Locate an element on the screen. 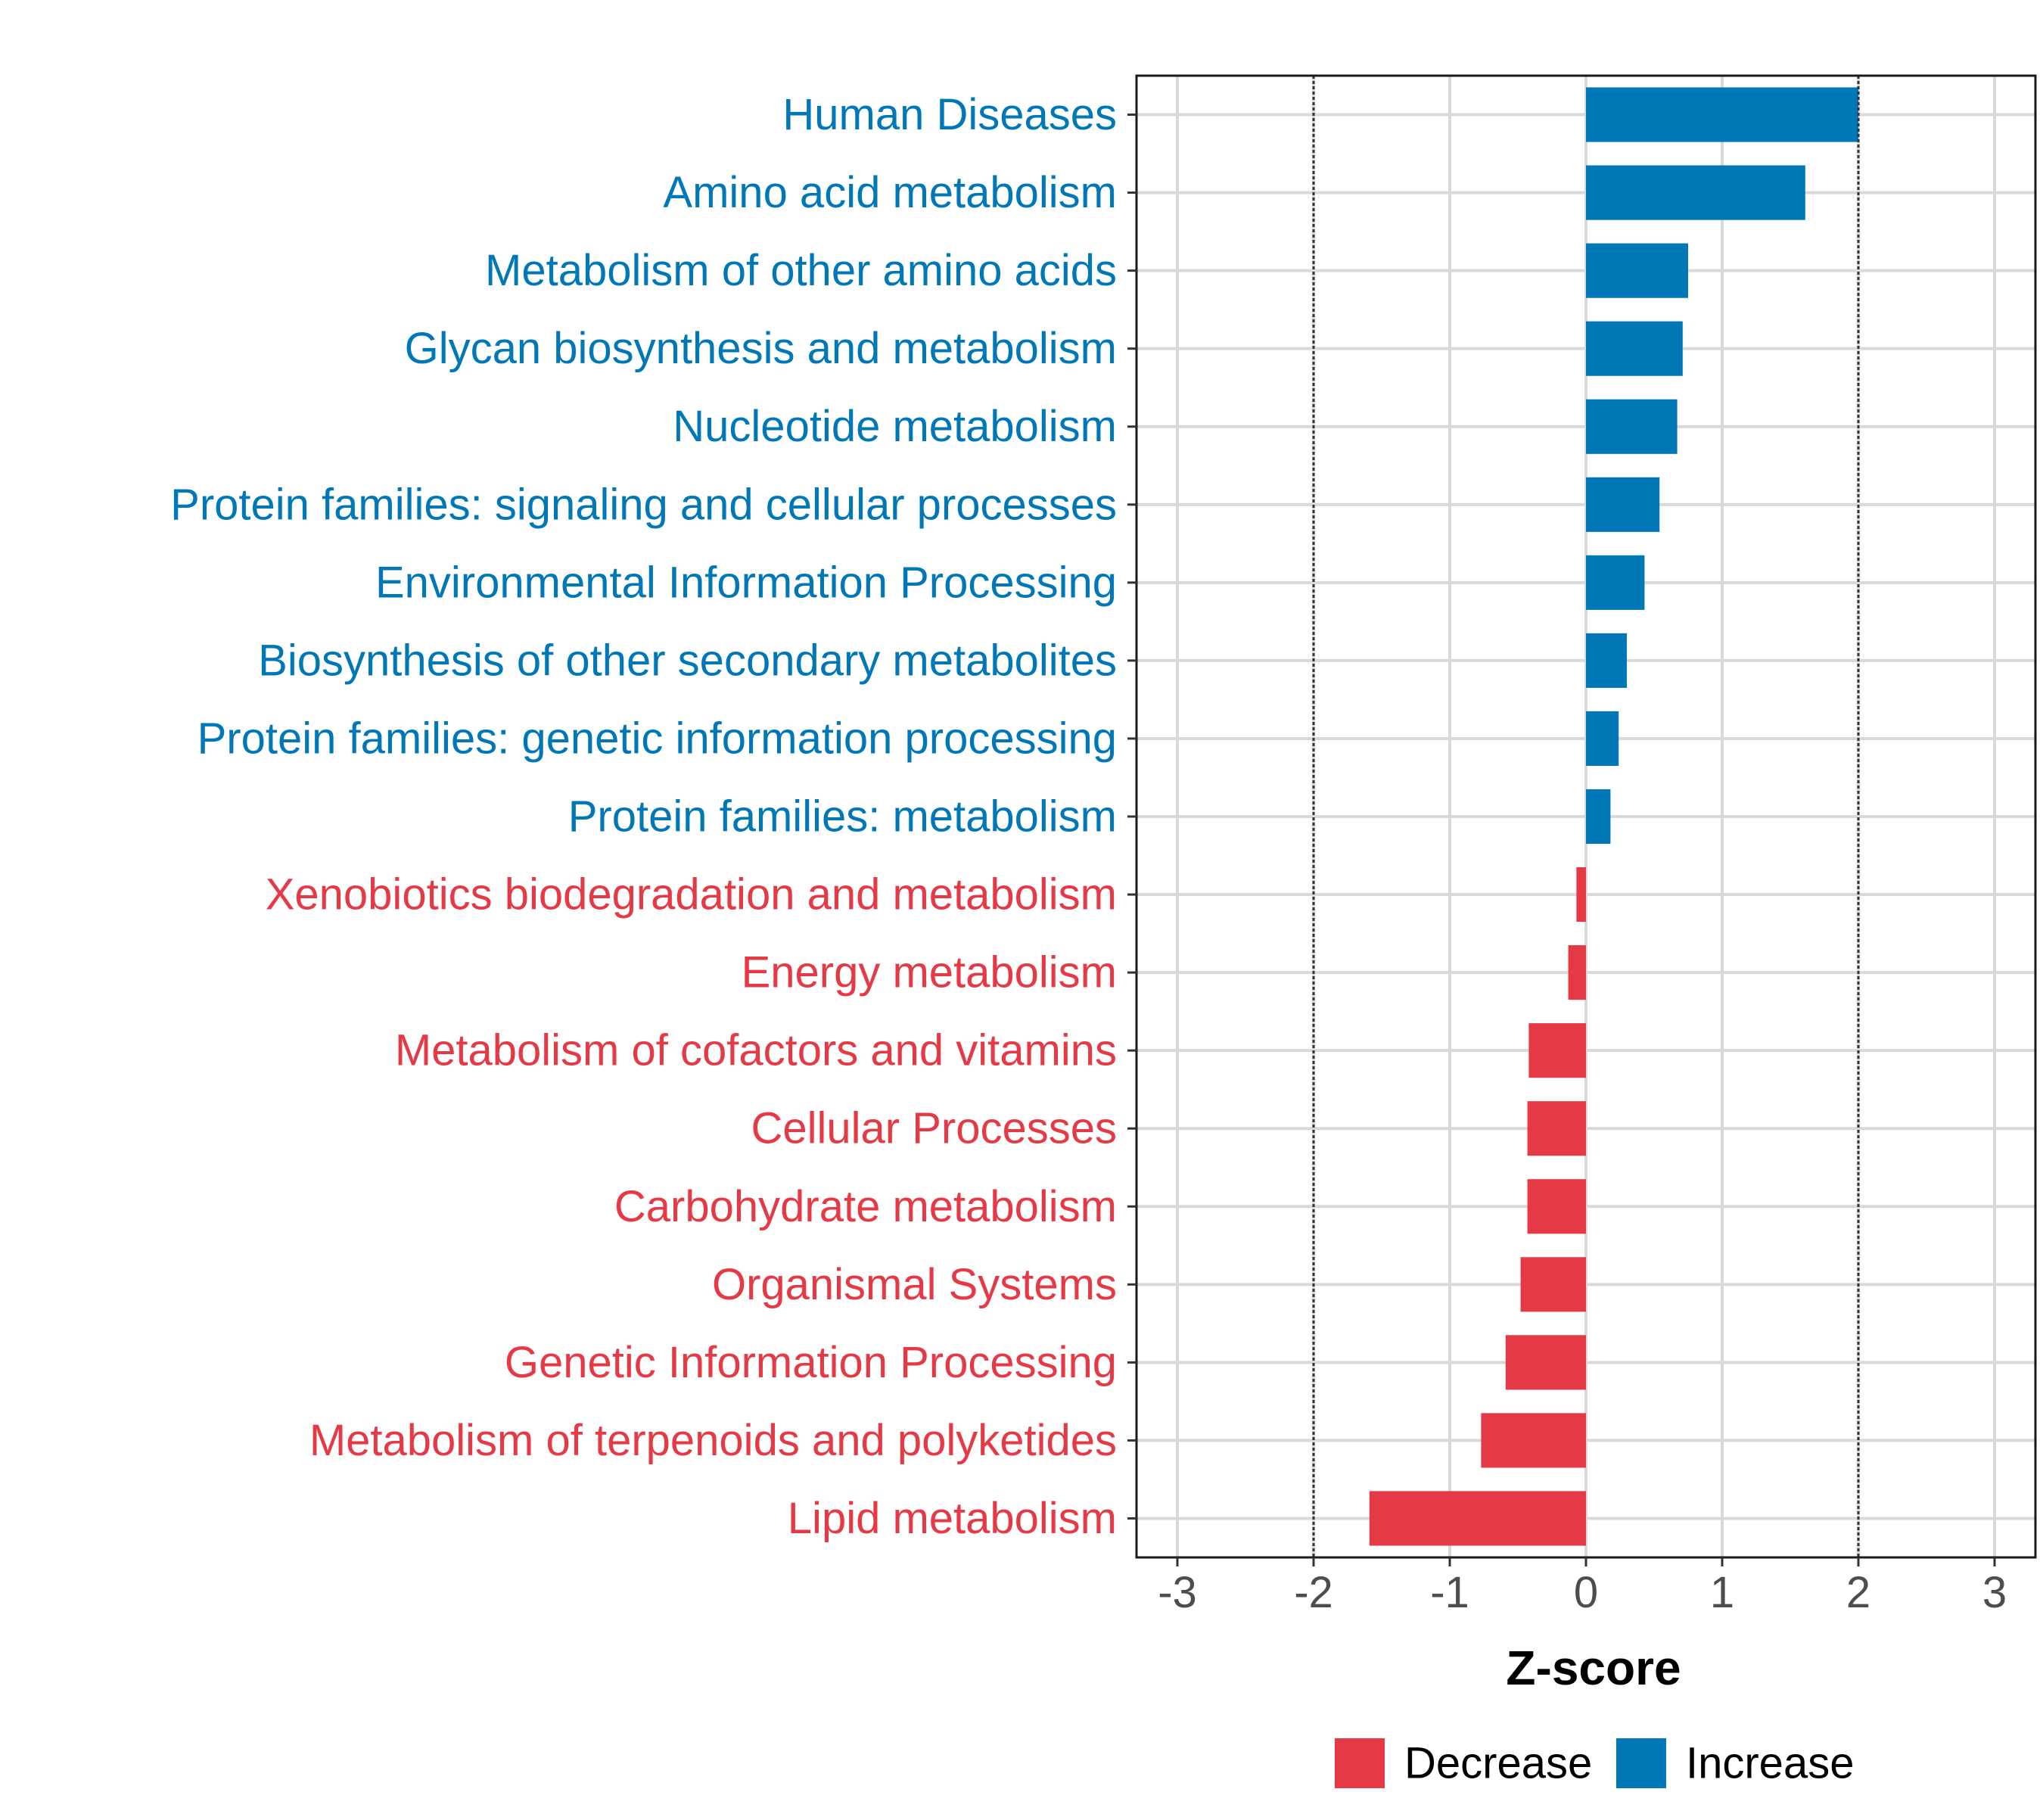 Image resolution: width=2043 pixels, height=1820 pixels. legend-label-decrease: Decrease is located at coordinates (1498, 1764).